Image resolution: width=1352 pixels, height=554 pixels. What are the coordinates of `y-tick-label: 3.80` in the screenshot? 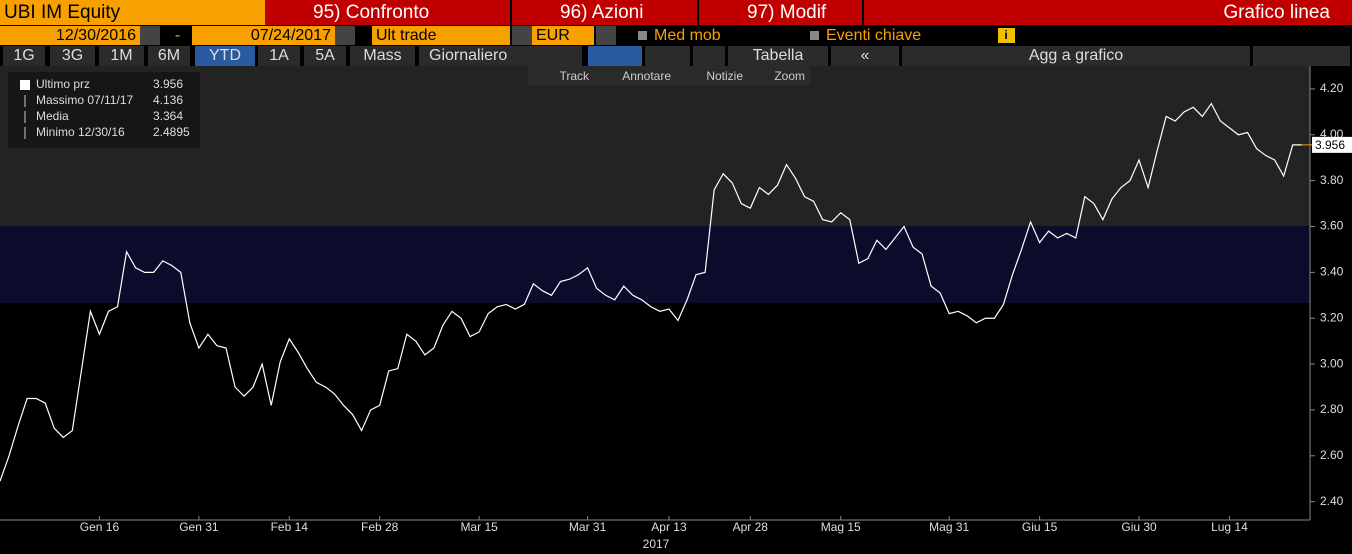 It's located at (1332, 180).